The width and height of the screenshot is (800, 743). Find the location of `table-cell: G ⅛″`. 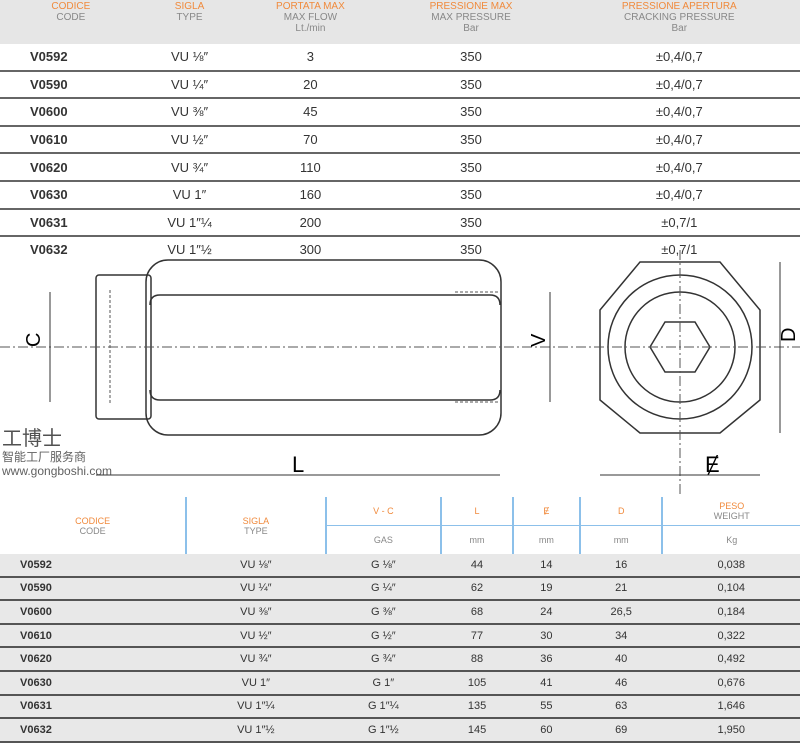

table-cell: G ⅛″ is located at coordinates (383, 566).